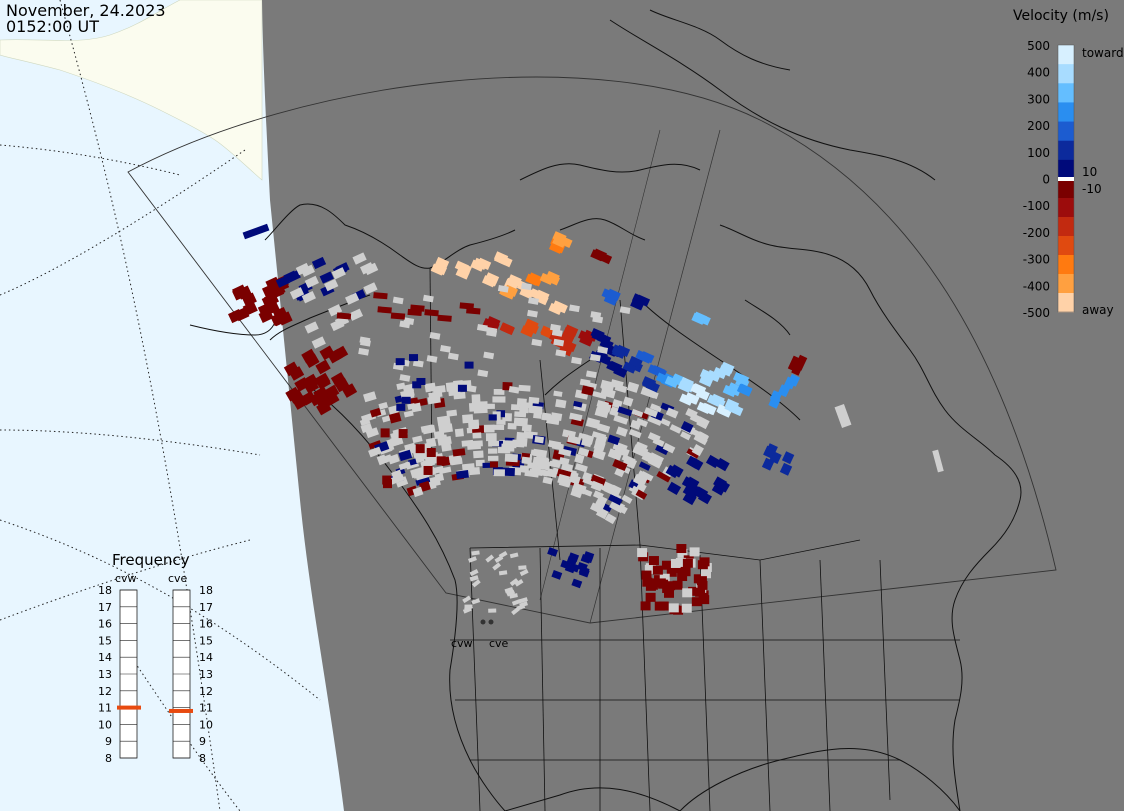  What do you see at coordinates (206, 607) in the screenshot?
I see `frequency-scale-label: 17` at bounding box center [206, 607].